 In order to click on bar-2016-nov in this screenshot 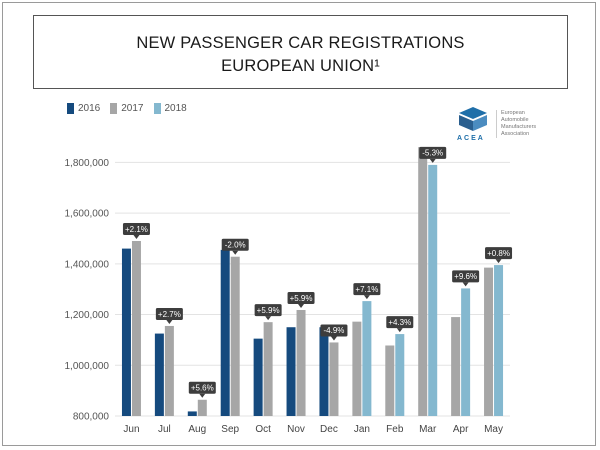, I will do `click(291, 371)`.